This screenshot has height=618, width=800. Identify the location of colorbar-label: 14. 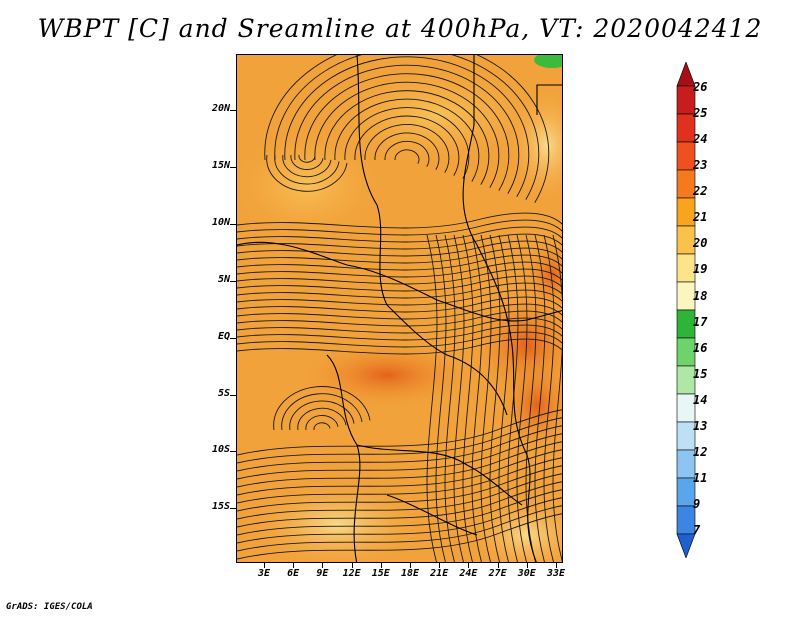
(700, 400).